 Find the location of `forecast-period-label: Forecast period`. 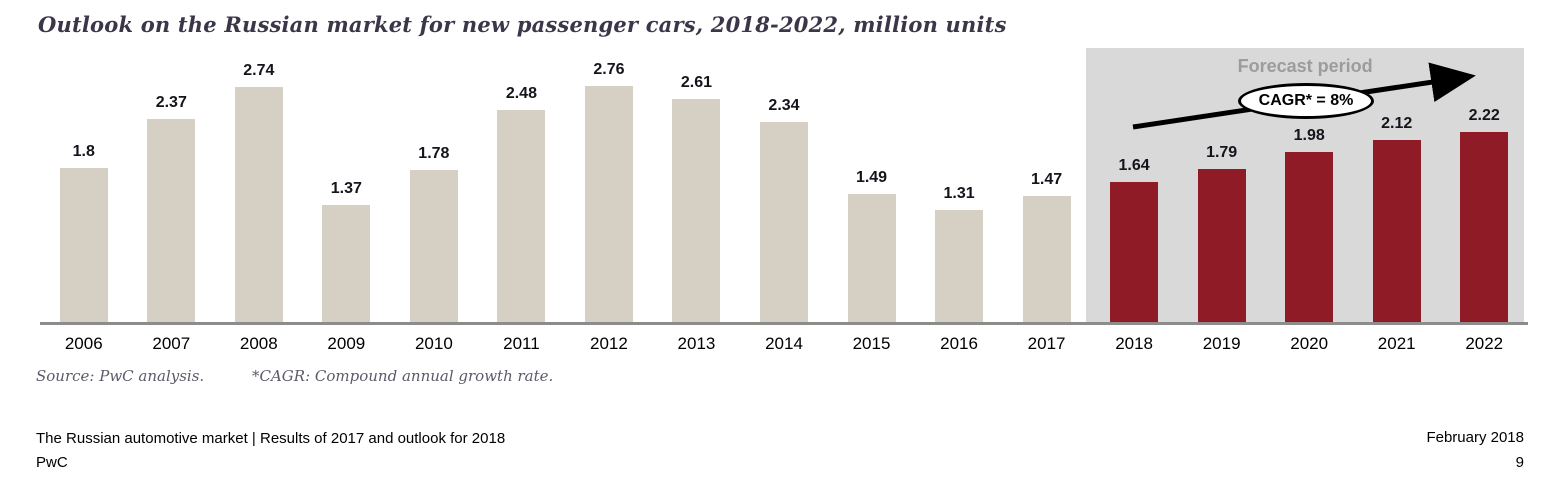

forecast-period-label: Forecast period is located at coordinates (1305, 66).